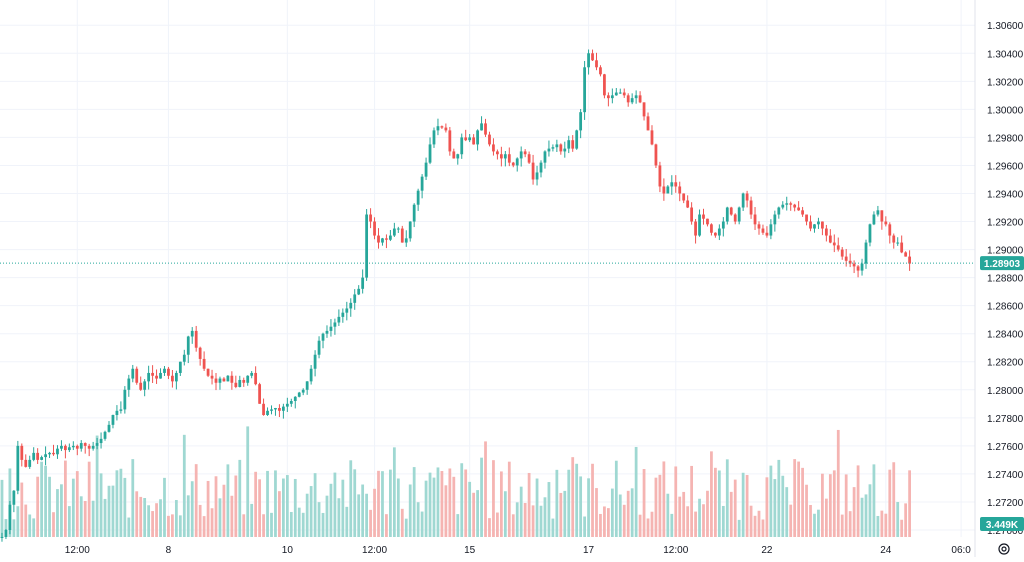 The image size is (1024, 562). What do you see at coordinates (1005, 335) in the screenshot?
I see `y-tick-label: 1.28400` at bounding box center [1005, 335].